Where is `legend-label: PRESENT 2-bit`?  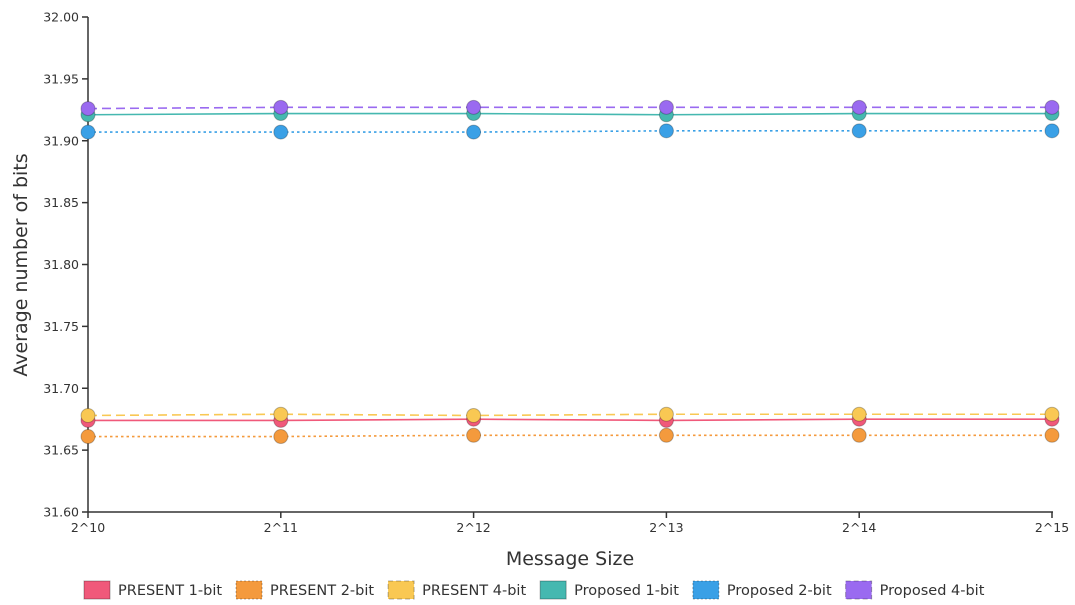
legend-label: PRESENT 2-bit is located at coordinates (322, 591).